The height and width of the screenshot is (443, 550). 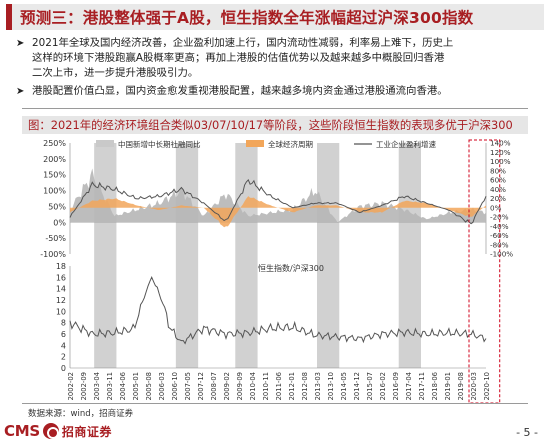 What do you see at coordinates (63, 323) in the screenshot?
I see `y-tick-label: 8` at bounding box center [63, 323].